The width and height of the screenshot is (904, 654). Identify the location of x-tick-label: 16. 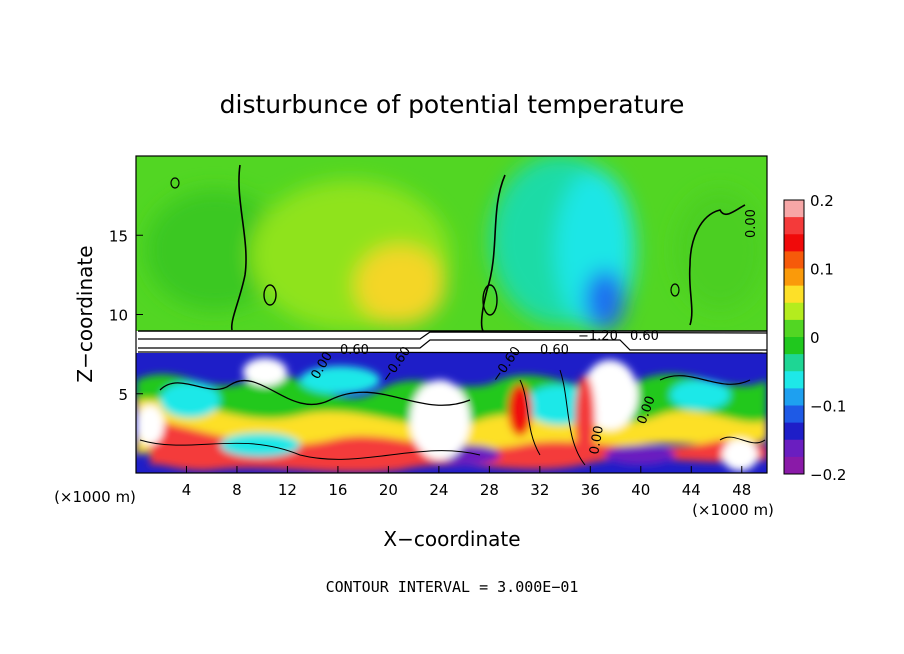
(337, 490).